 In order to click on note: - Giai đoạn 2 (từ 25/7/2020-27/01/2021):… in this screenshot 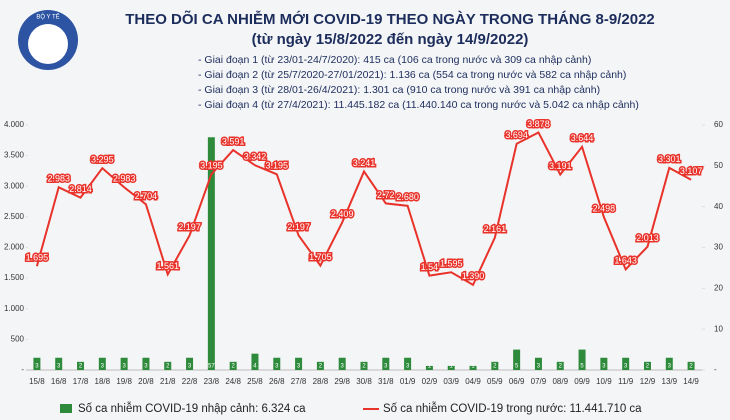, I will do `click(412, 75)`.